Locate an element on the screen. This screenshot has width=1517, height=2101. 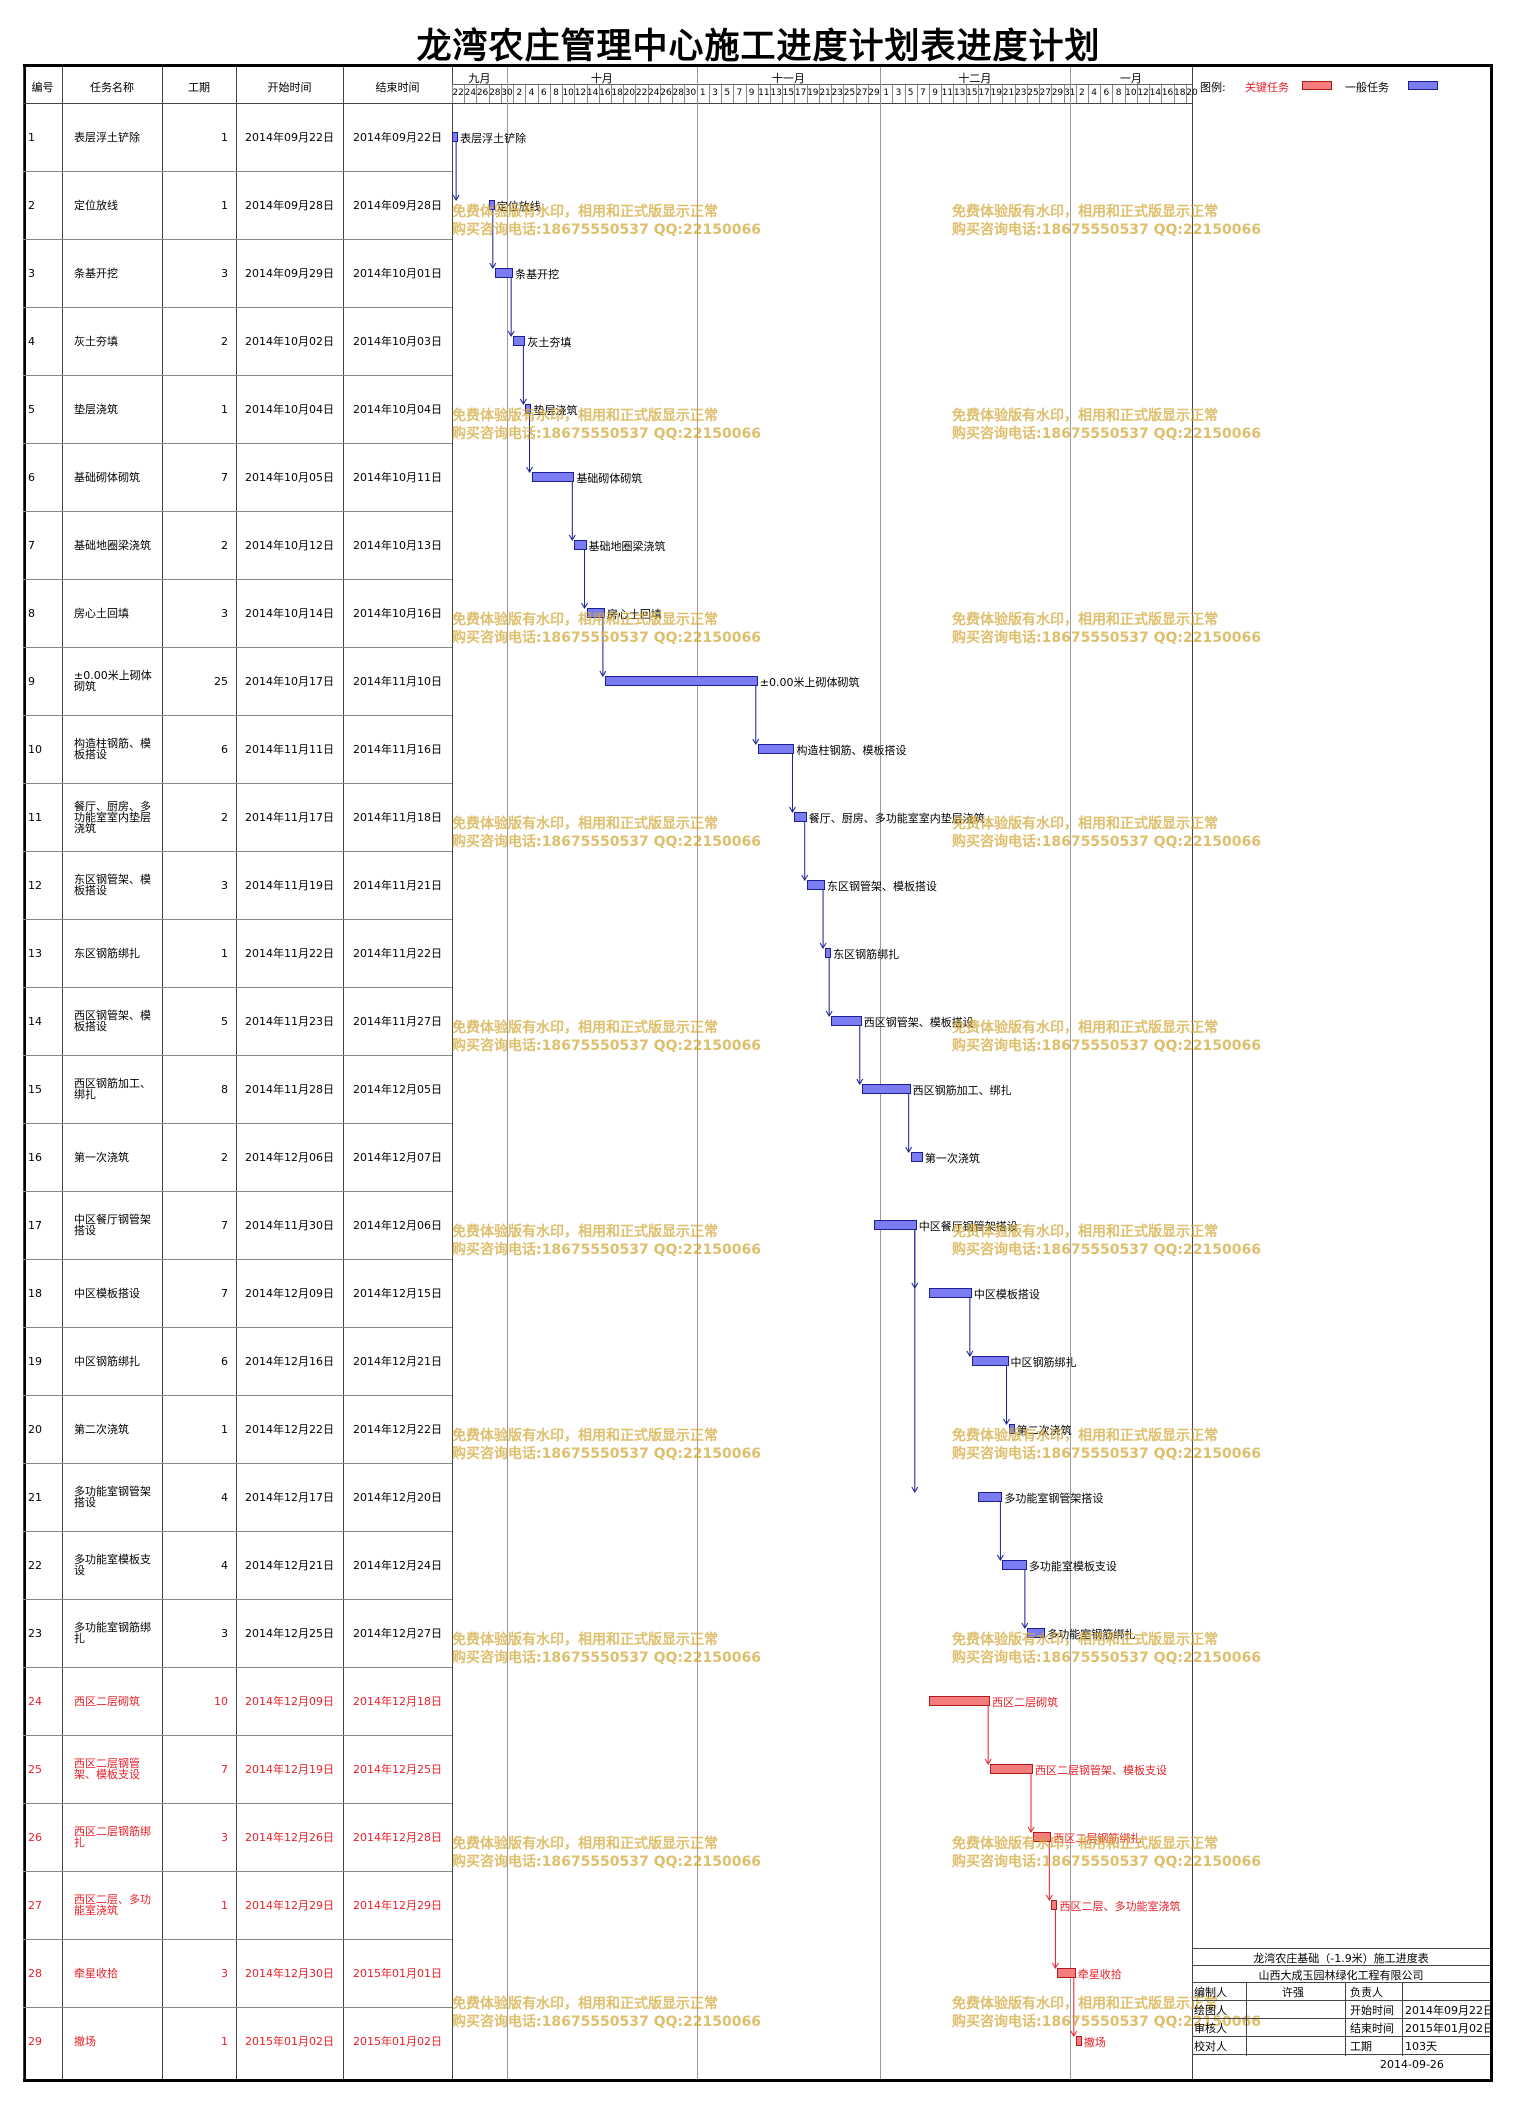
info-line is located at coordinates (1341, 1965).